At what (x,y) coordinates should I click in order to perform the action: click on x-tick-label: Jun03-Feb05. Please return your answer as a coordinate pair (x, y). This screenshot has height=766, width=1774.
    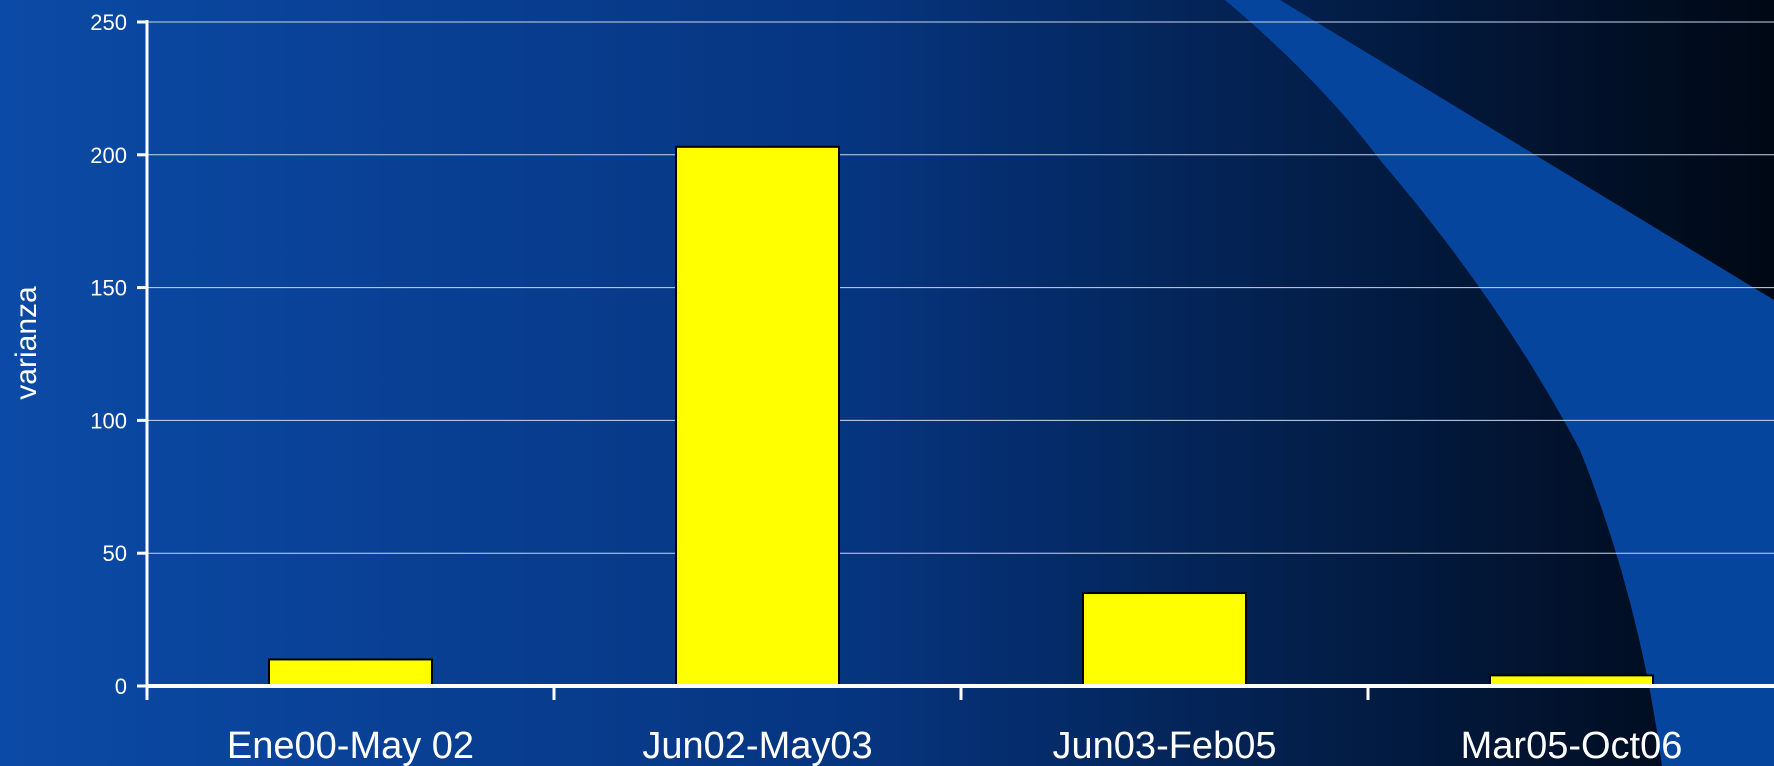
    Looking at the image, I should click on (1165, 745).